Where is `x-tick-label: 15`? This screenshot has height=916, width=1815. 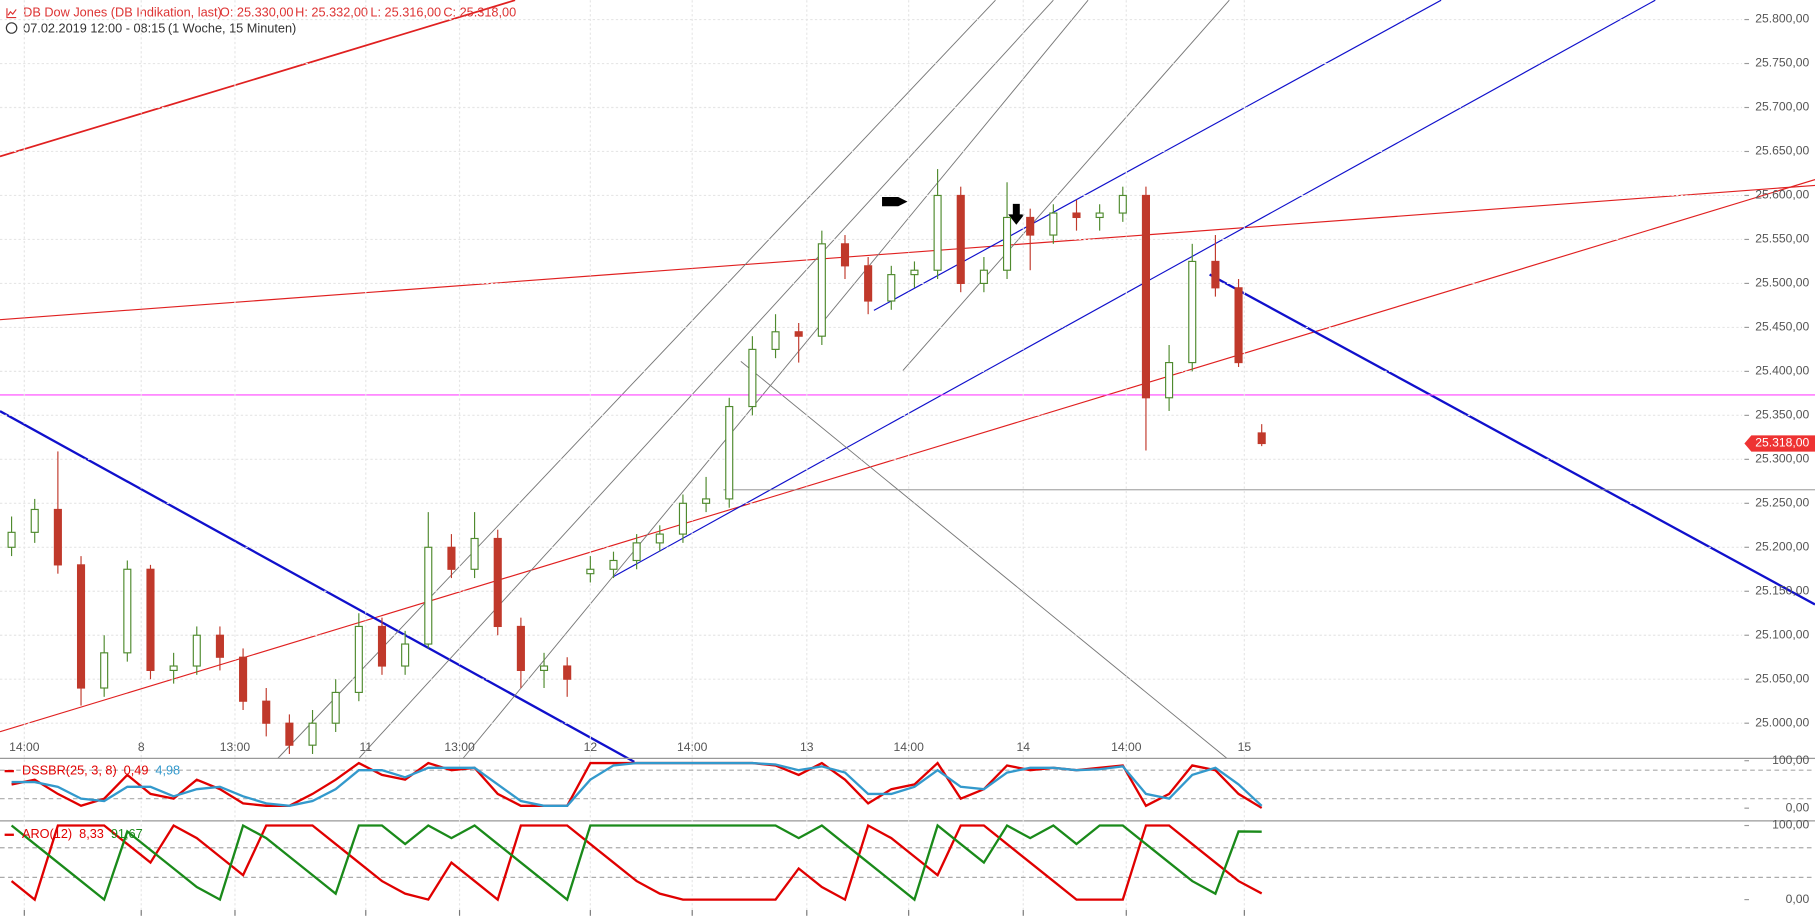 x-tick-label: 15 is located at coordinates (1245, 747).